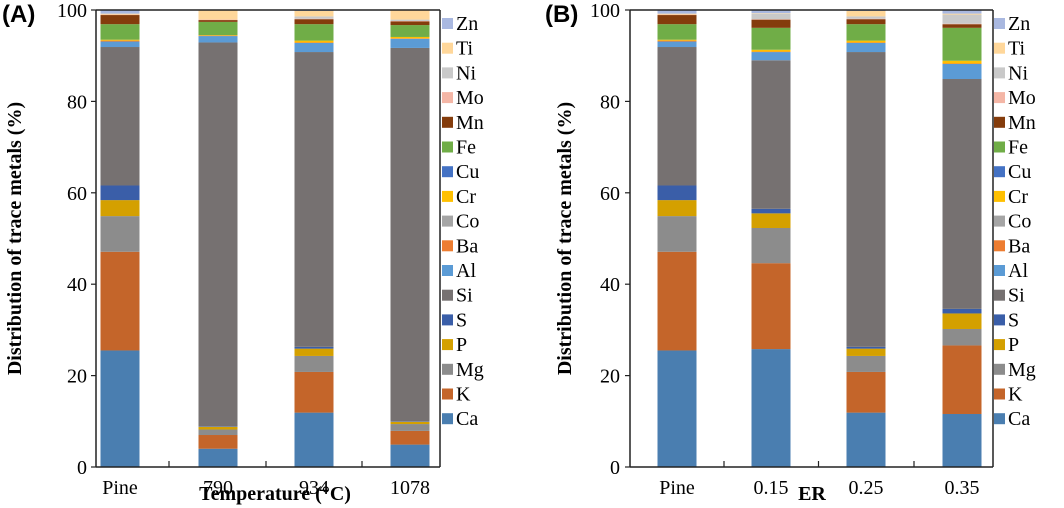  I want to click on legend-item-co: Co, so click(1012, 222).